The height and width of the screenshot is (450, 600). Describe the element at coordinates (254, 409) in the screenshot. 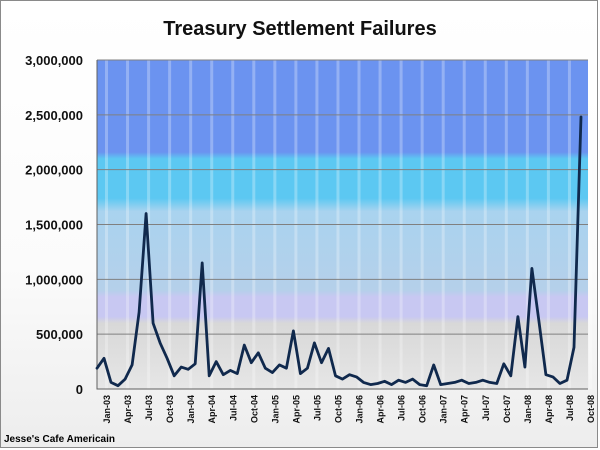

I see `x-tick-label: Oct-04` at that location.